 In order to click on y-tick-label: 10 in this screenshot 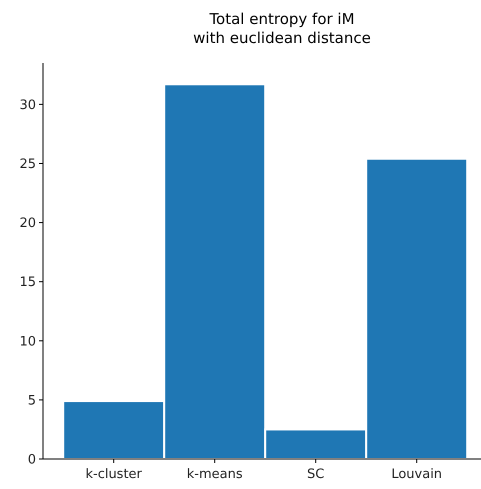, I will do `click(27, 342)`.